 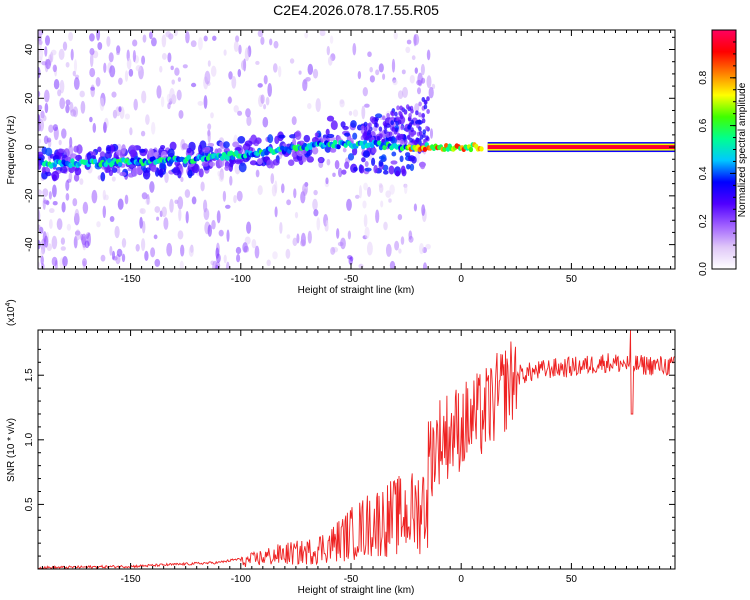 I want to click on y-tick-label: 0, so click(x=29, y=147).